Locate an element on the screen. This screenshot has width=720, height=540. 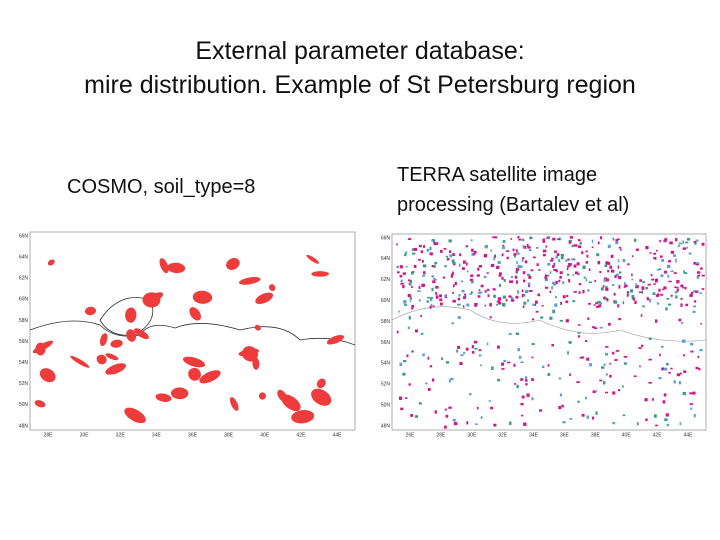
x-label: 28E is located at coordinates (441, 435).